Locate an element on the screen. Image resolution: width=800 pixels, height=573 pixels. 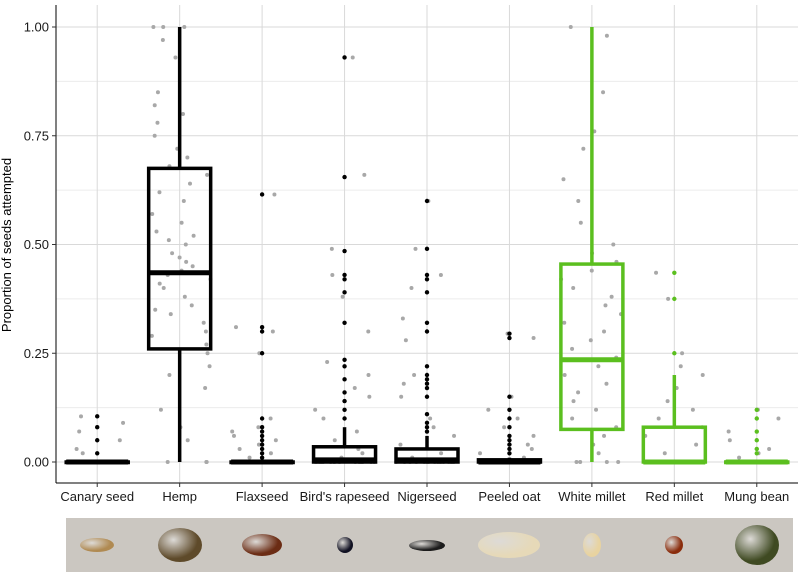
box-iqr is located at coordinates (592, 347).